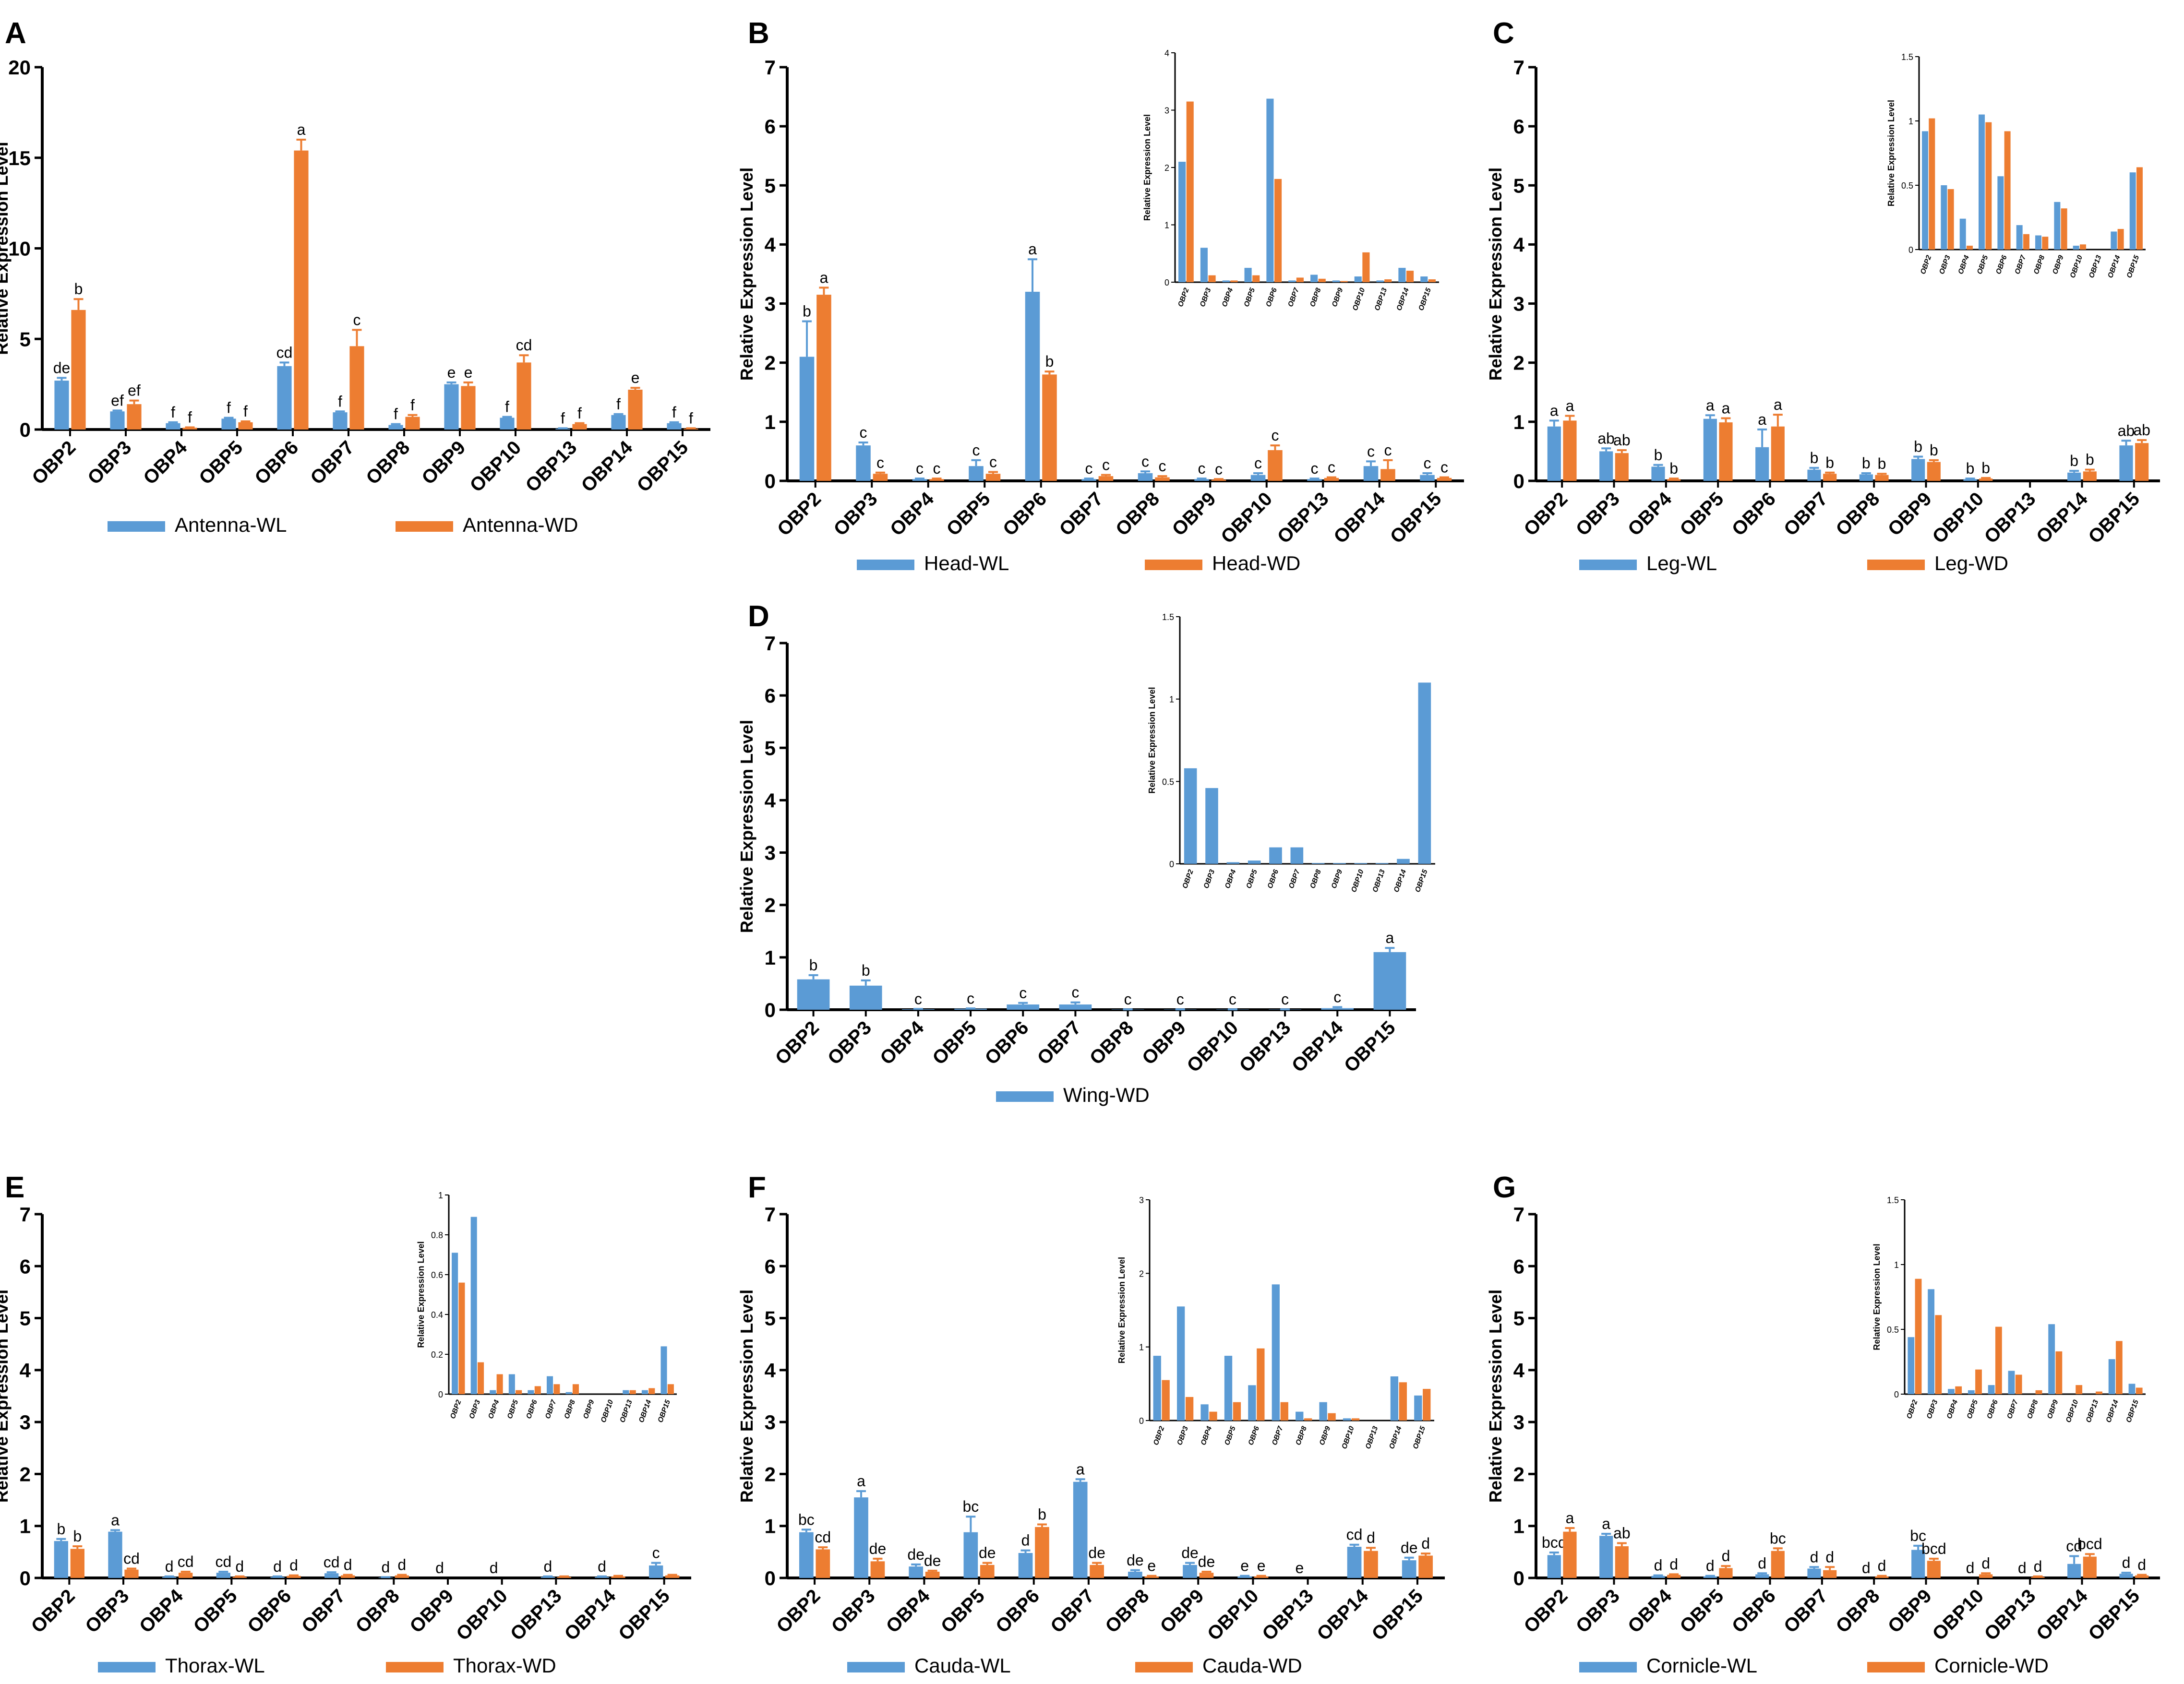 Image resolution: width=2184 pixels, height=1684 pixels. Describe the element at coordinates (908, 1611) in the screenshot. I see `x-tick-label: OBP4` at that location.